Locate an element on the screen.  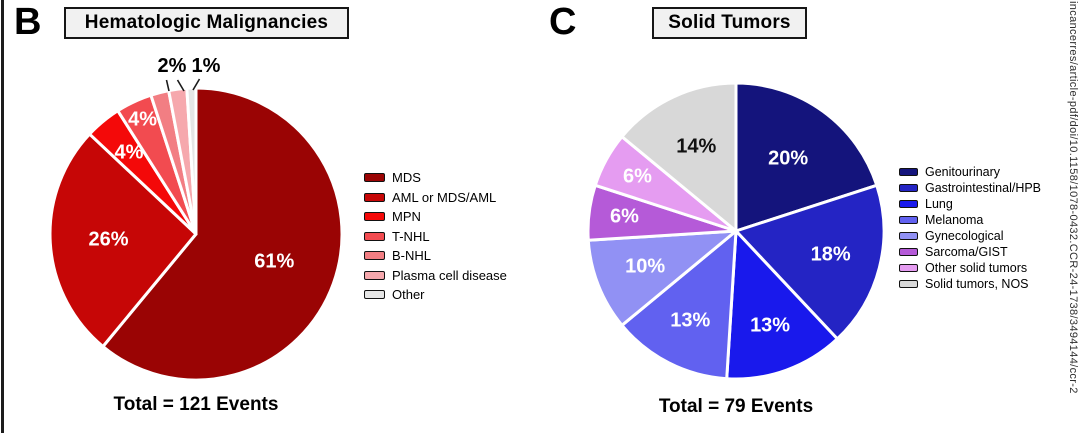
legend-item: Lung is located at coordinates (970, 204).